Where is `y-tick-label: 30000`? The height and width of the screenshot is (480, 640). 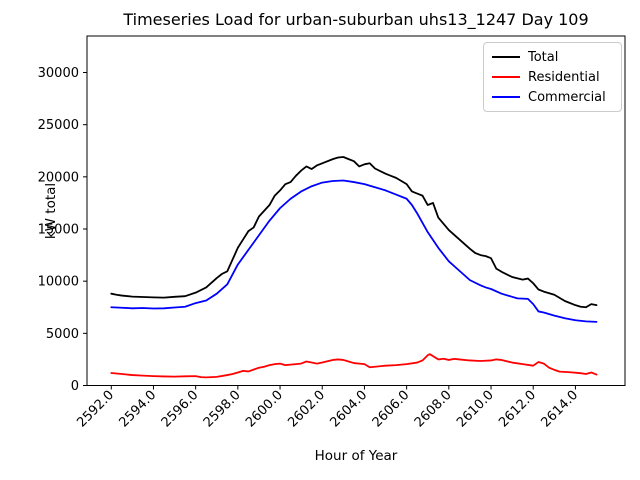 y-tick-label: 30000 is located at coordinates (58, 73).